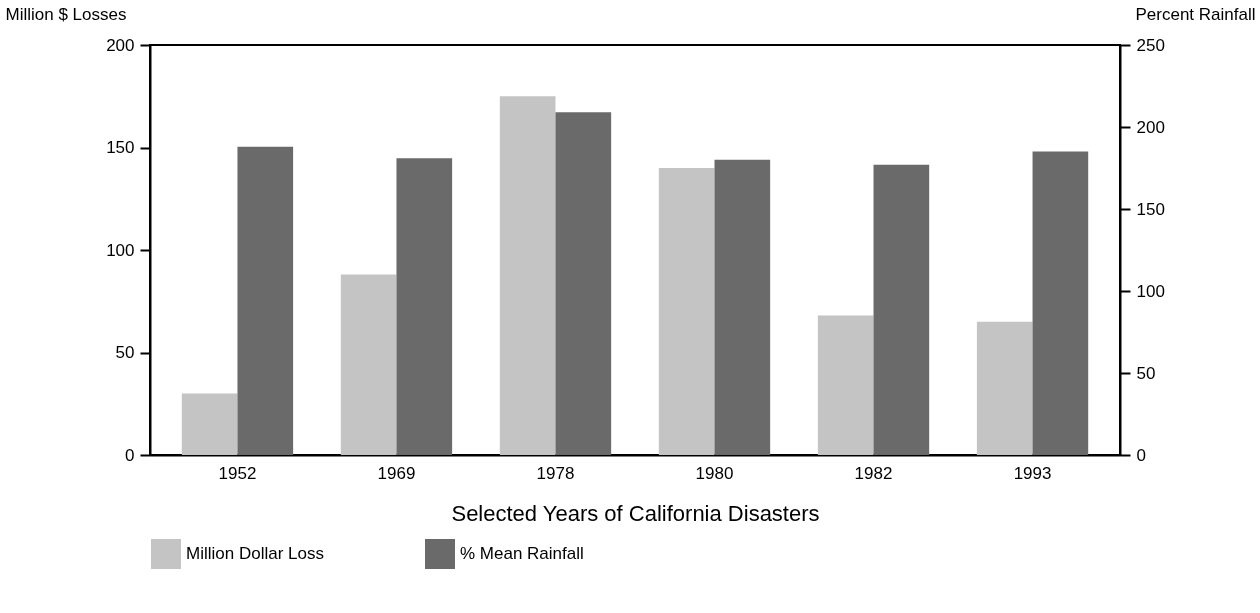 Image resolution: width=1260 pixels, height=613 pixels. I want to click on y-axis-title: Million $ Losses, so click(66, 14).